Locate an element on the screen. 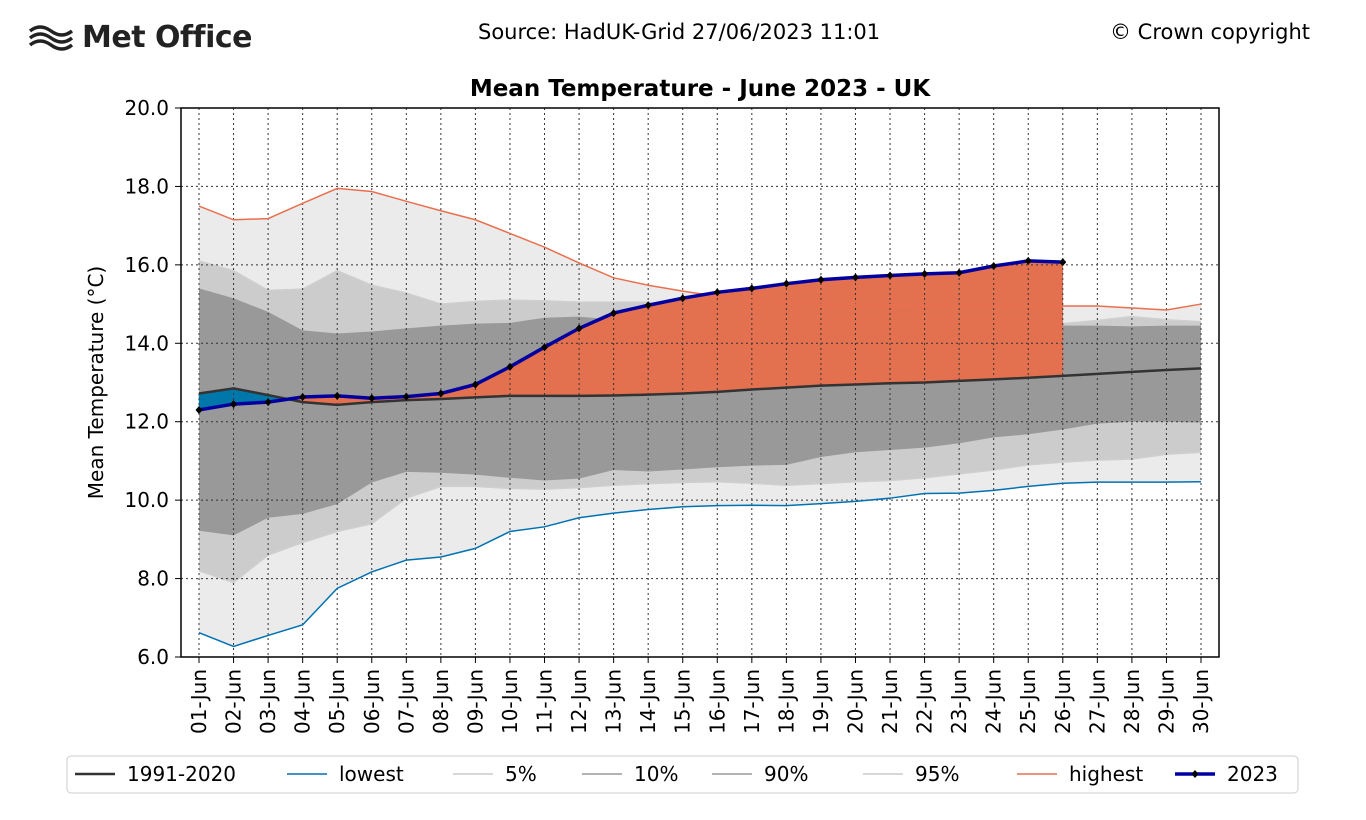 This screenshot has width=1366, height=820. x-tick-label: 28-Jun is located at coordinates (1132, 701).